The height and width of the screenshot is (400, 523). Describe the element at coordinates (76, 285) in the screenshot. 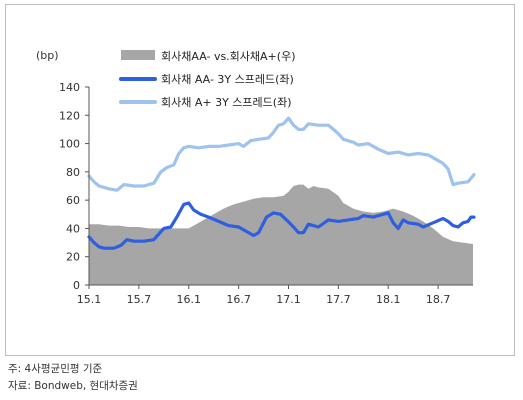

I see `y-tick-label: 0` at that location.